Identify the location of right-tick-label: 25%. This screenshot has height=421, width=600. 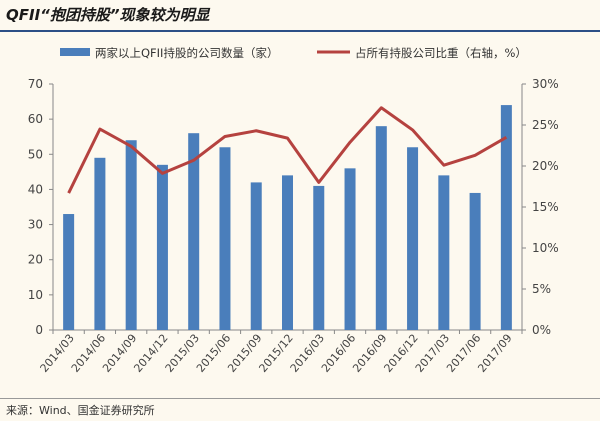
(545, 125).